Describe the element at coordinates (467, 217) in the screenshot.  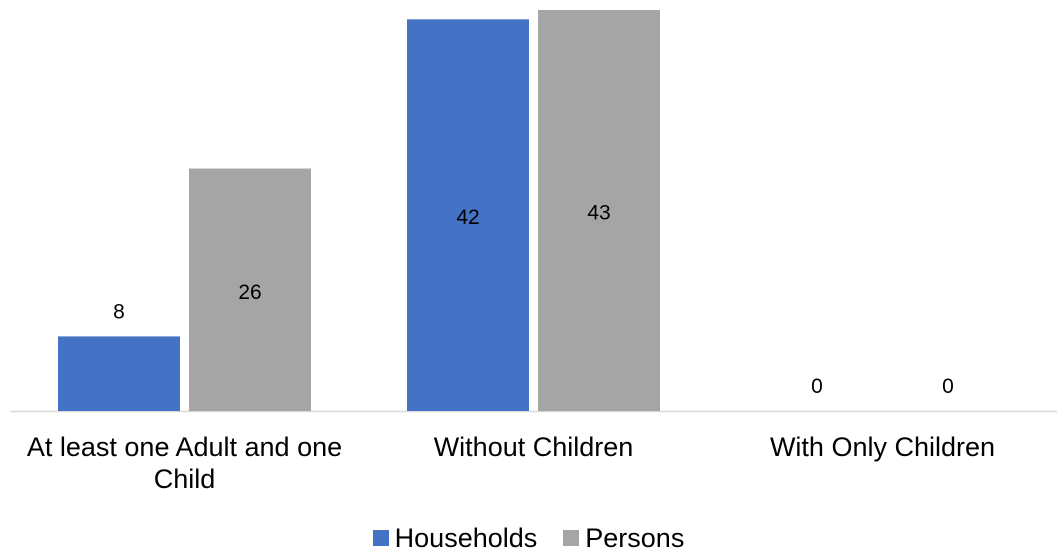
I see `data-label-households-1: 42` at that location.